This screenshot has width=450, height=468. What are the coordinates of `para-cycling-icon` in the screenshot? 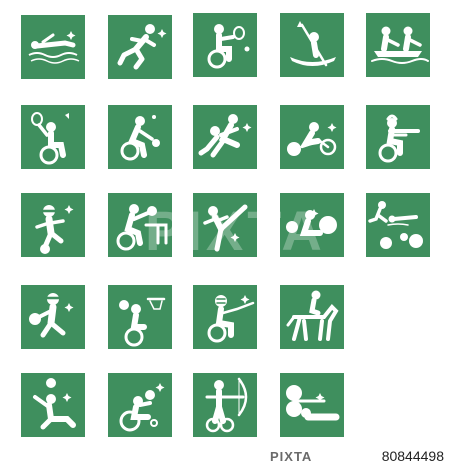 It's located at (312, 139).